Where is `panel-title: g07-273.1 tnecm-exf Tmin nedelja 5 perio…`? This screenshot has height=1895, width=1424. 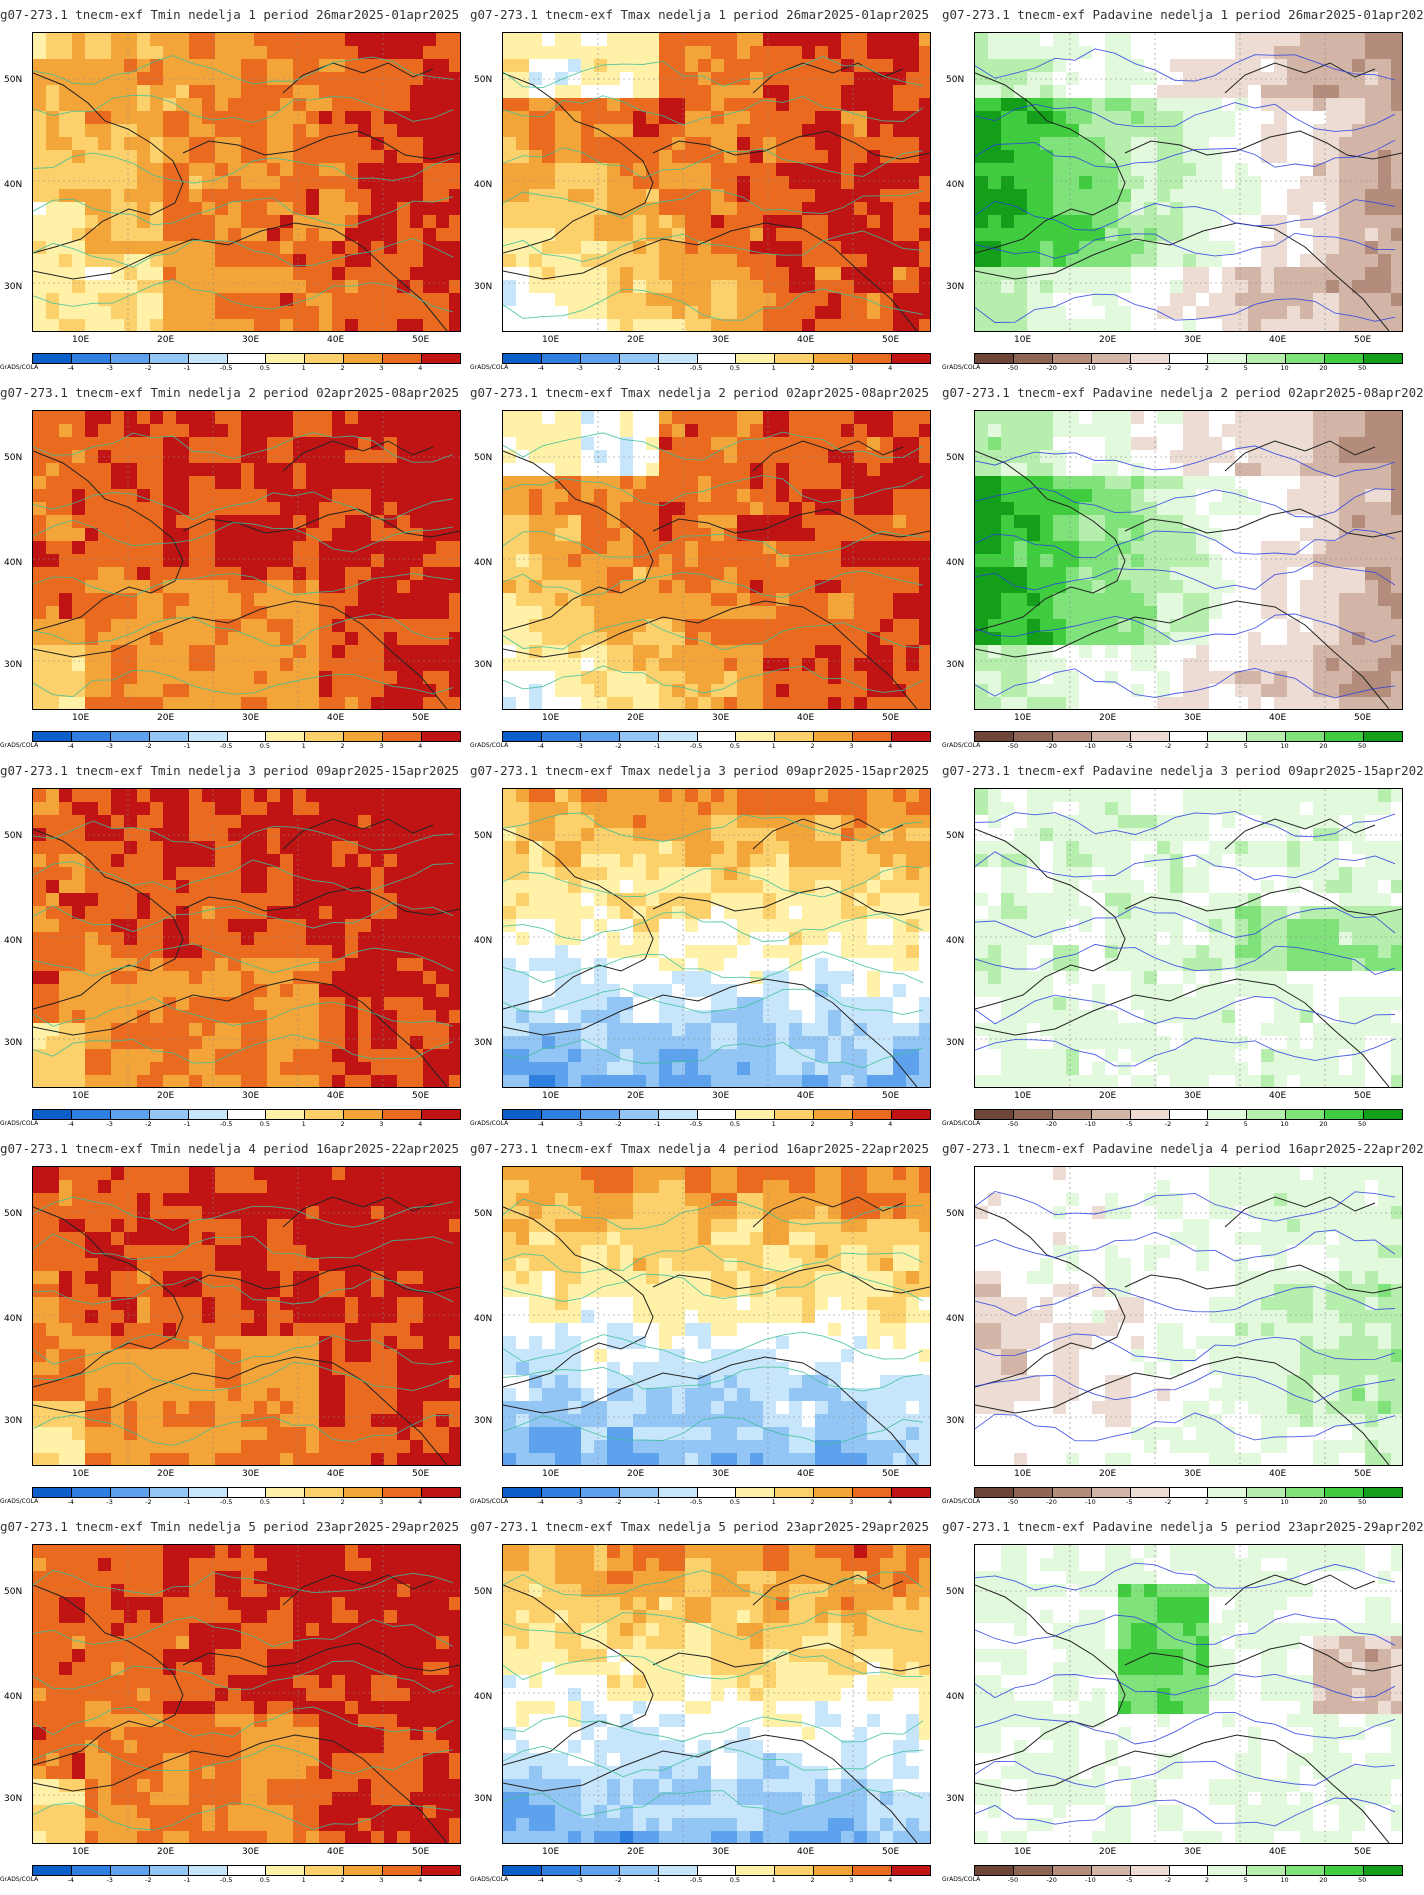
panel-title: g07-273.1 tnecm-exf Tmin nedelja 5 perio… is located at coordinates (230, 1526).